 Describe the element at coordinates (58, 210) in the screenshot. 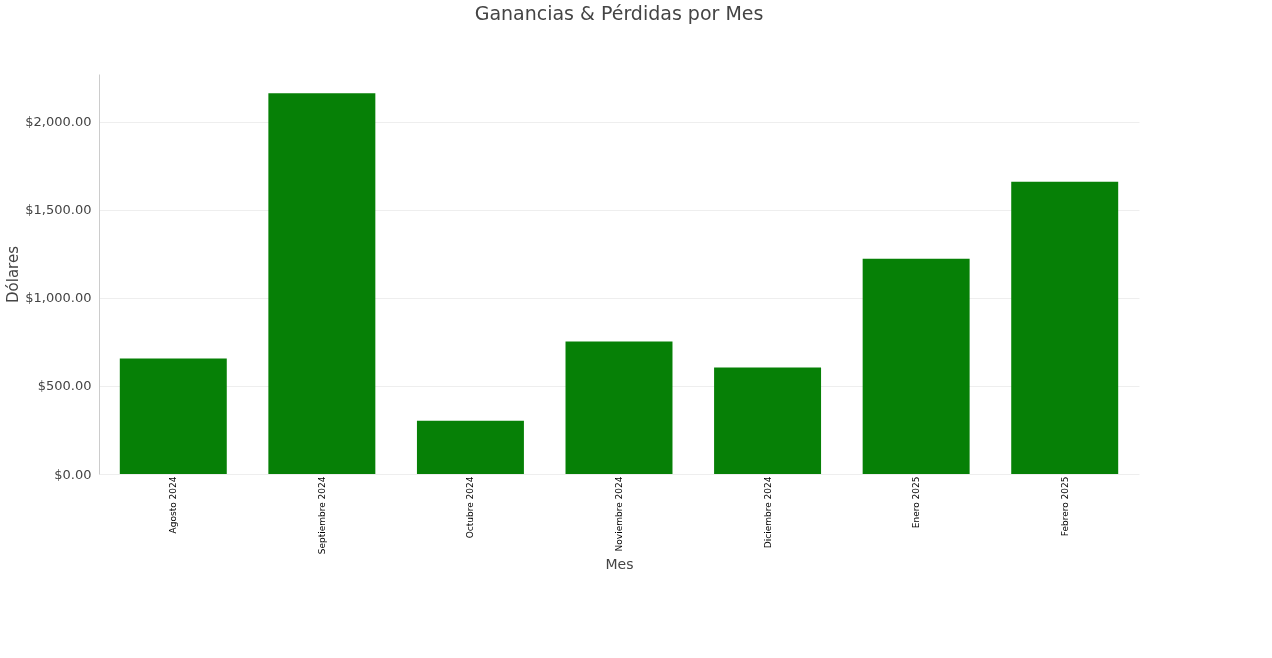

I see `y-tick-label: $1,500.00` at that location.